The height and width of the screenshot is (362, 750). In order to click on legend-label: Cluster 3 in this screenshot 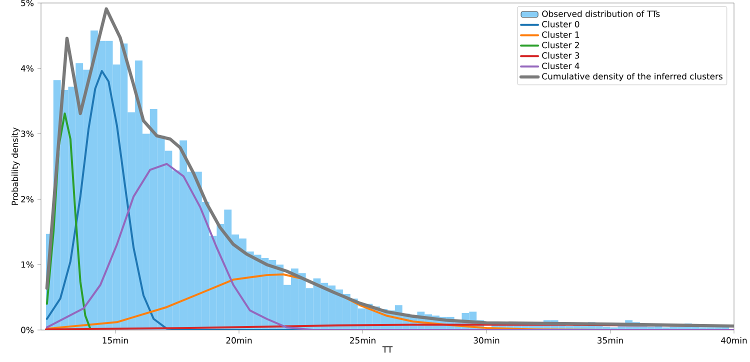, I will do `click(561, 55)`.